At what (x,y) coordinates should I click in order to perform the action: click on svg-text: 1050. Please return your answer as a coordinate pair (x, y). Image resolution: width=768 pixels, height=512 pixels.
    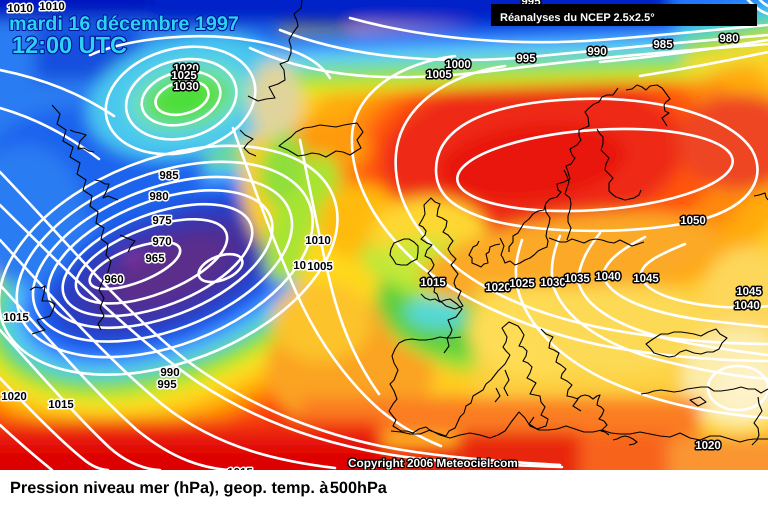
    Looking at the image, I should click on (693, 221).